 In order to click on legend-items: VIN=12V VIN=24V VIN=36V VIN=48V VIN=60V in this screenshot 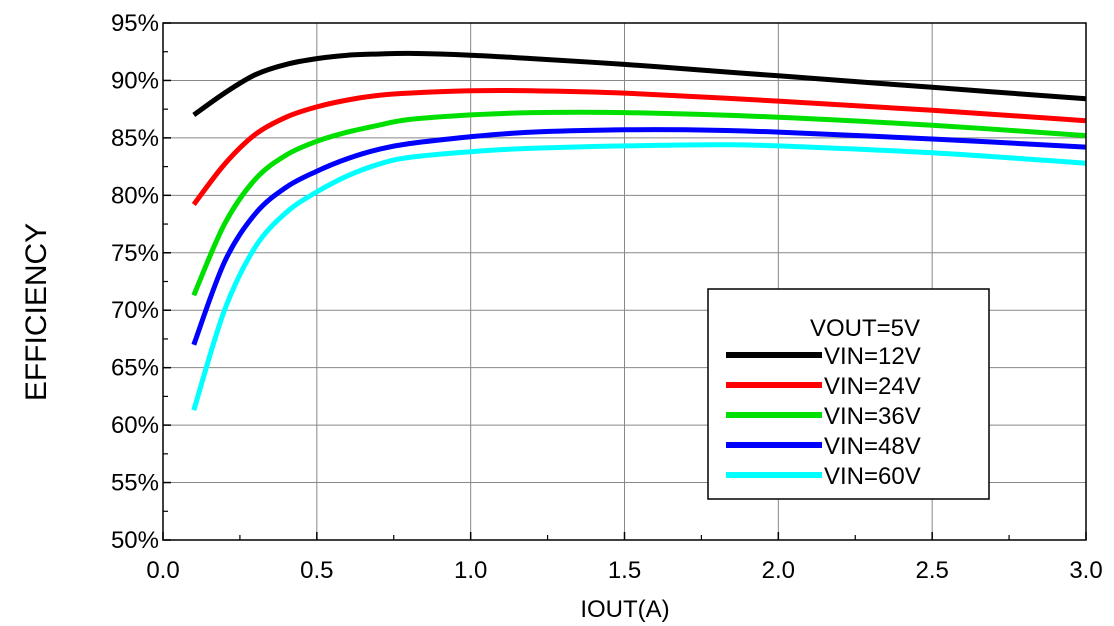, I will do `click(823, 416)`.